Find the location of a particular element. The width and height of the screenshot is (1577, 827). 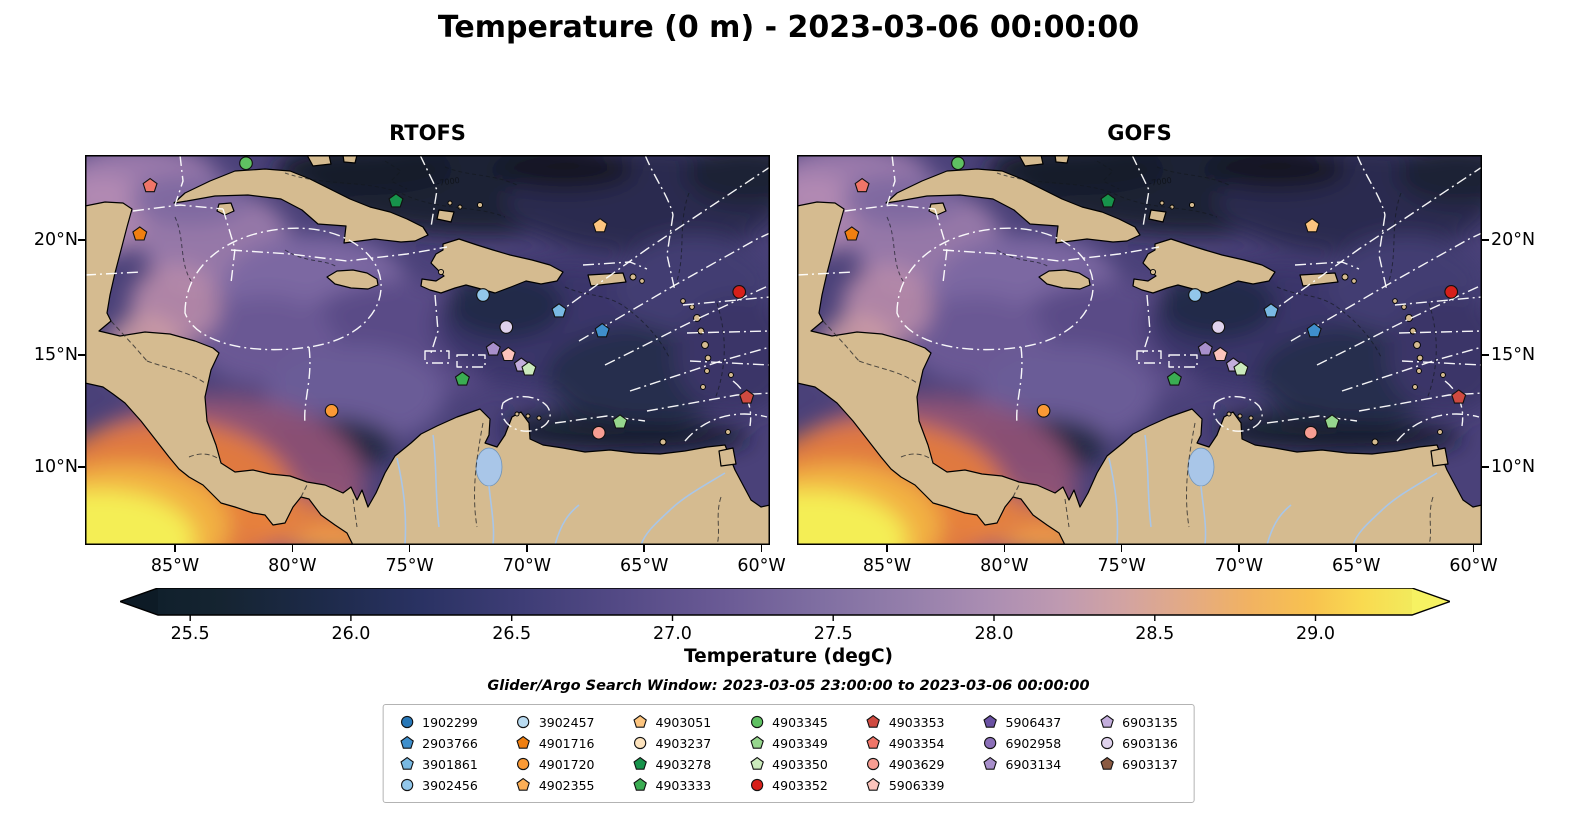

x-tick-label: 60°W is located at coordinates (1473, 566).